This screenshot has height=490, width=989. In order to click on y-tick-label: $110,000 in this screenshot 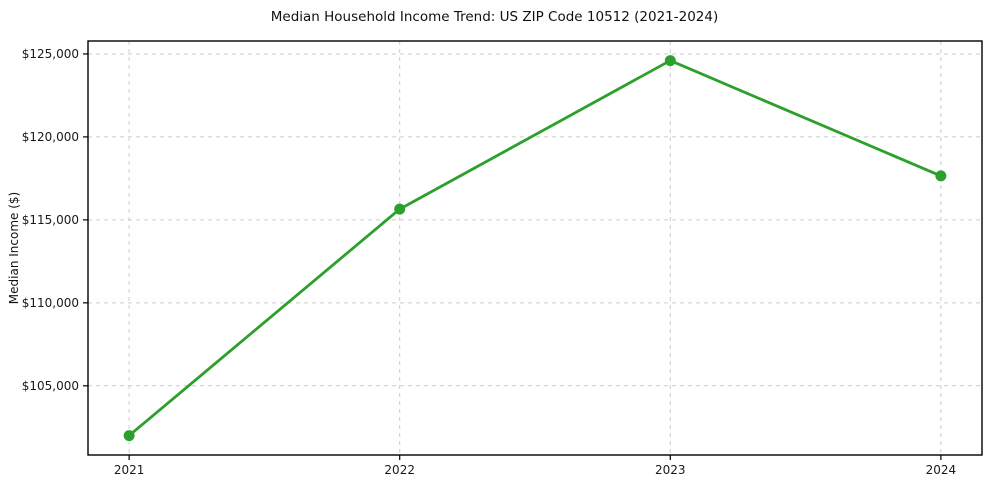, I will do `click(50, 303)`.